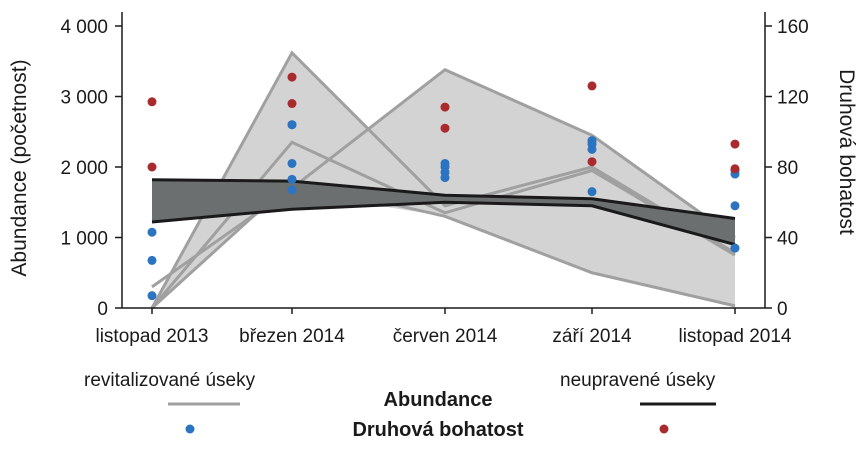  What do you see at coordinates (445, 336) in the screenshot?
I see `x-tick-label: červen 2014` at bounding box center [445, 336].